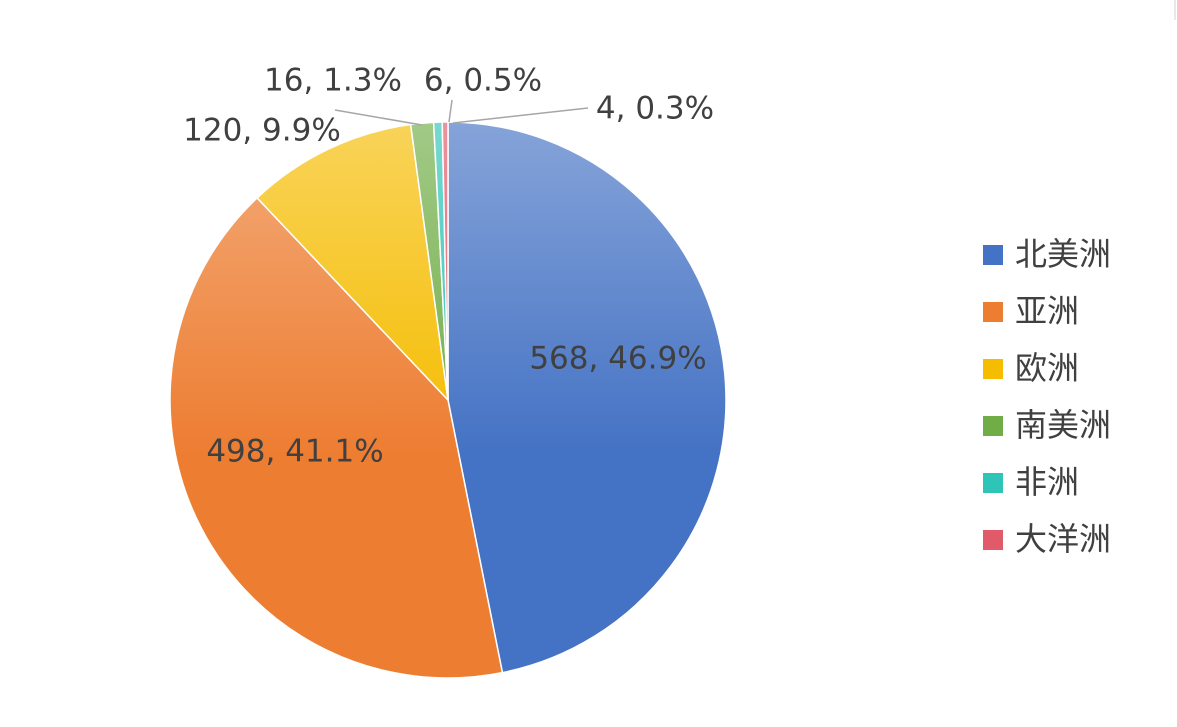 This screenshot has width=1177, height=727. I want to click on data-label: 120, 9.9%, so click(262, 131).